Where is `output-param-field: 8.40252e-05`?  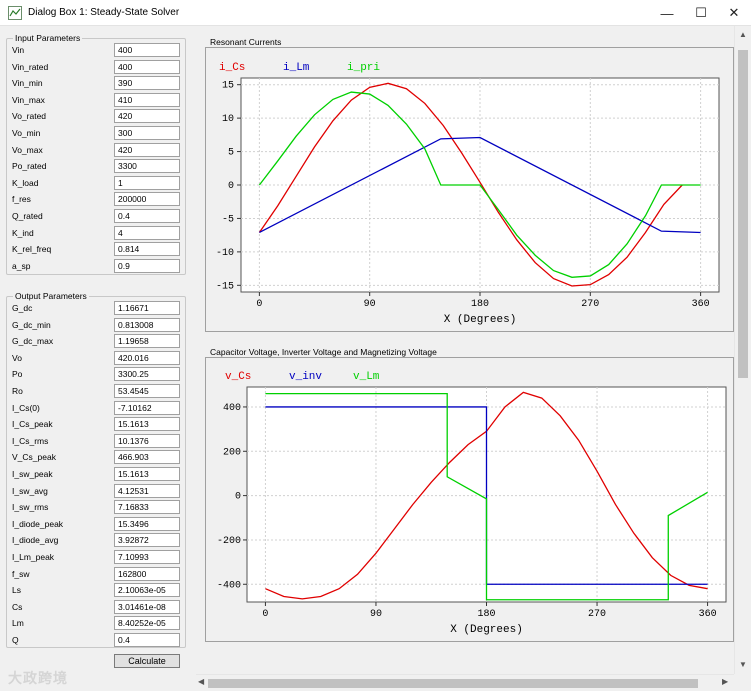 output-param-field: 8.40252e-05 is located at coordinates (147, 623).